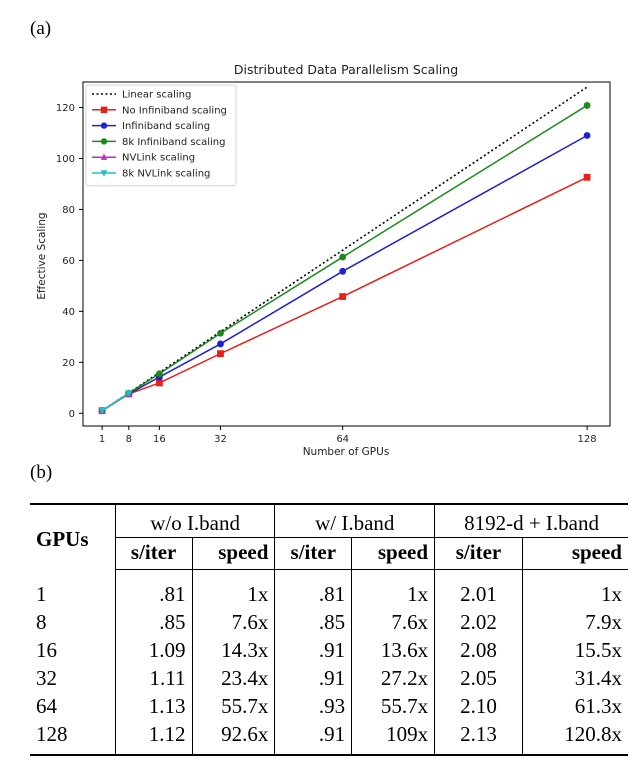  I want to click on group-header-8192d-iband: 8192-d + I.band, so click(531, 520).